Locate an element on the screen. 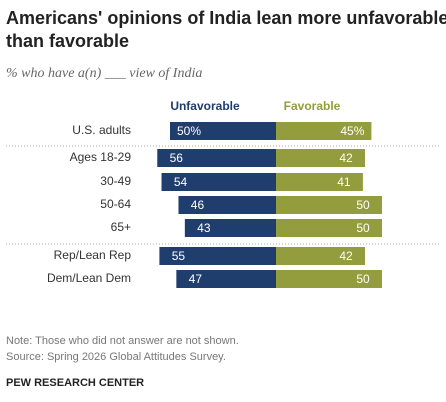 The height and width of the screenshot is (402, 446). value-label: 54 is located at coordinates (181, 182).